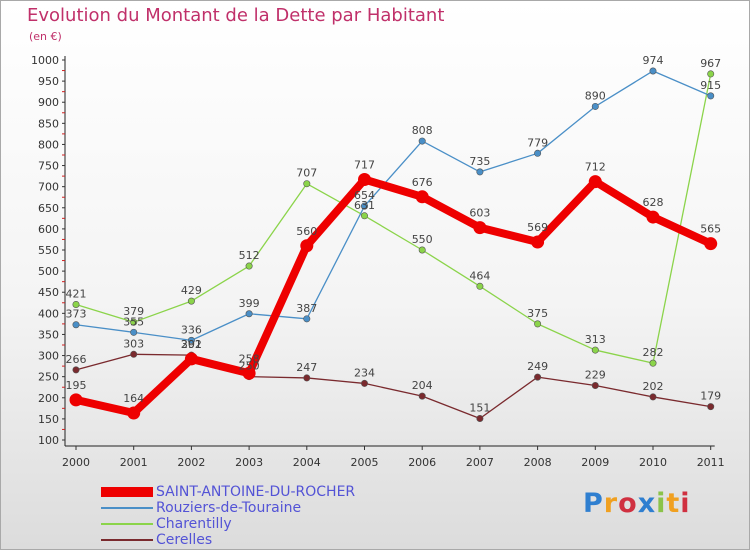  I want to click on y-tick-label: 700, so click(48, 187).